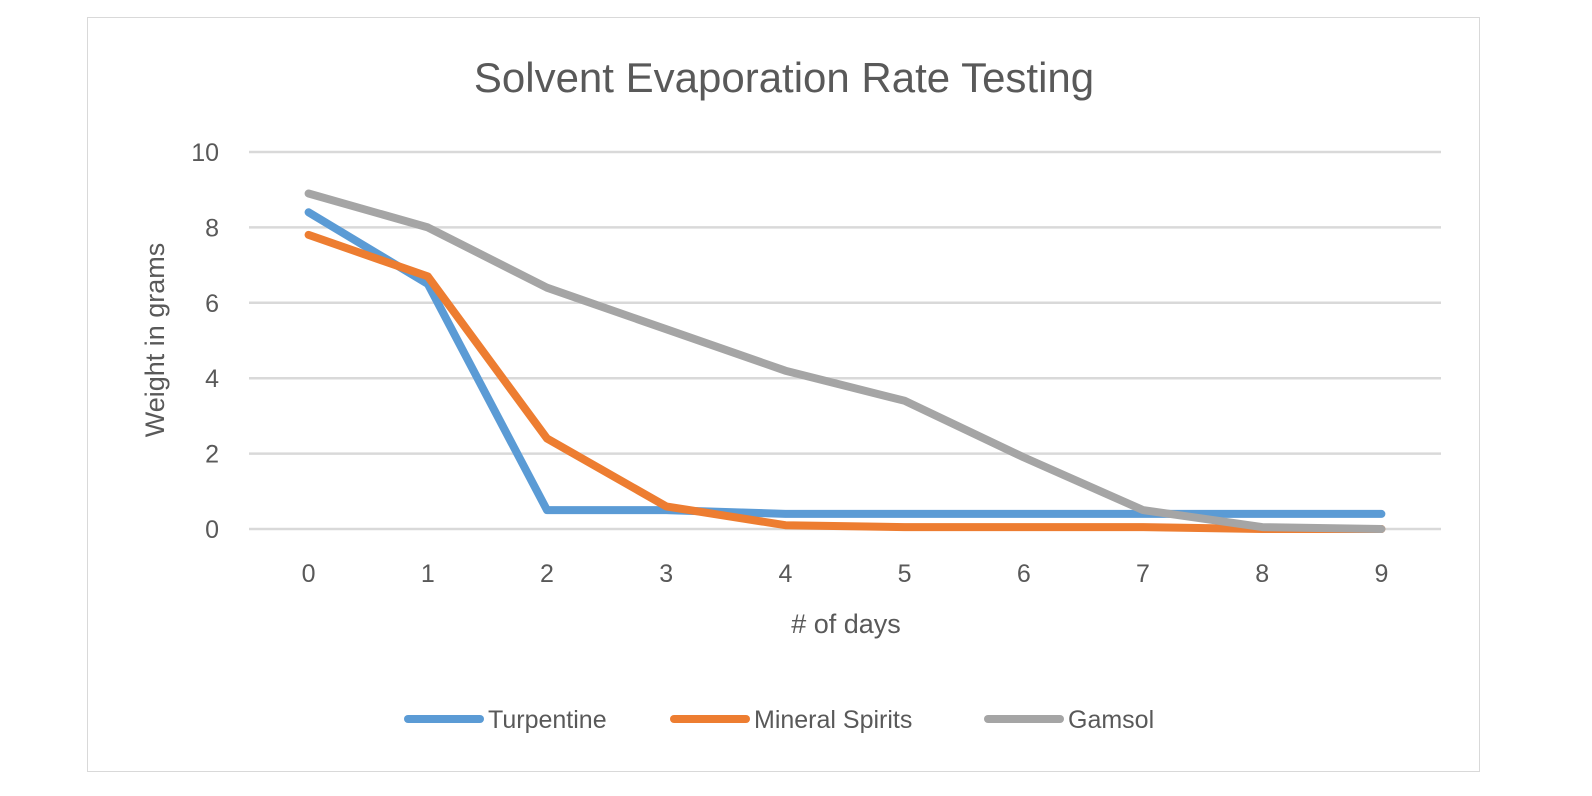 Image resolution: width=1592 pixels, height=796 pixels. I want to click on x-tick-label: 6, so click(1024, 574).